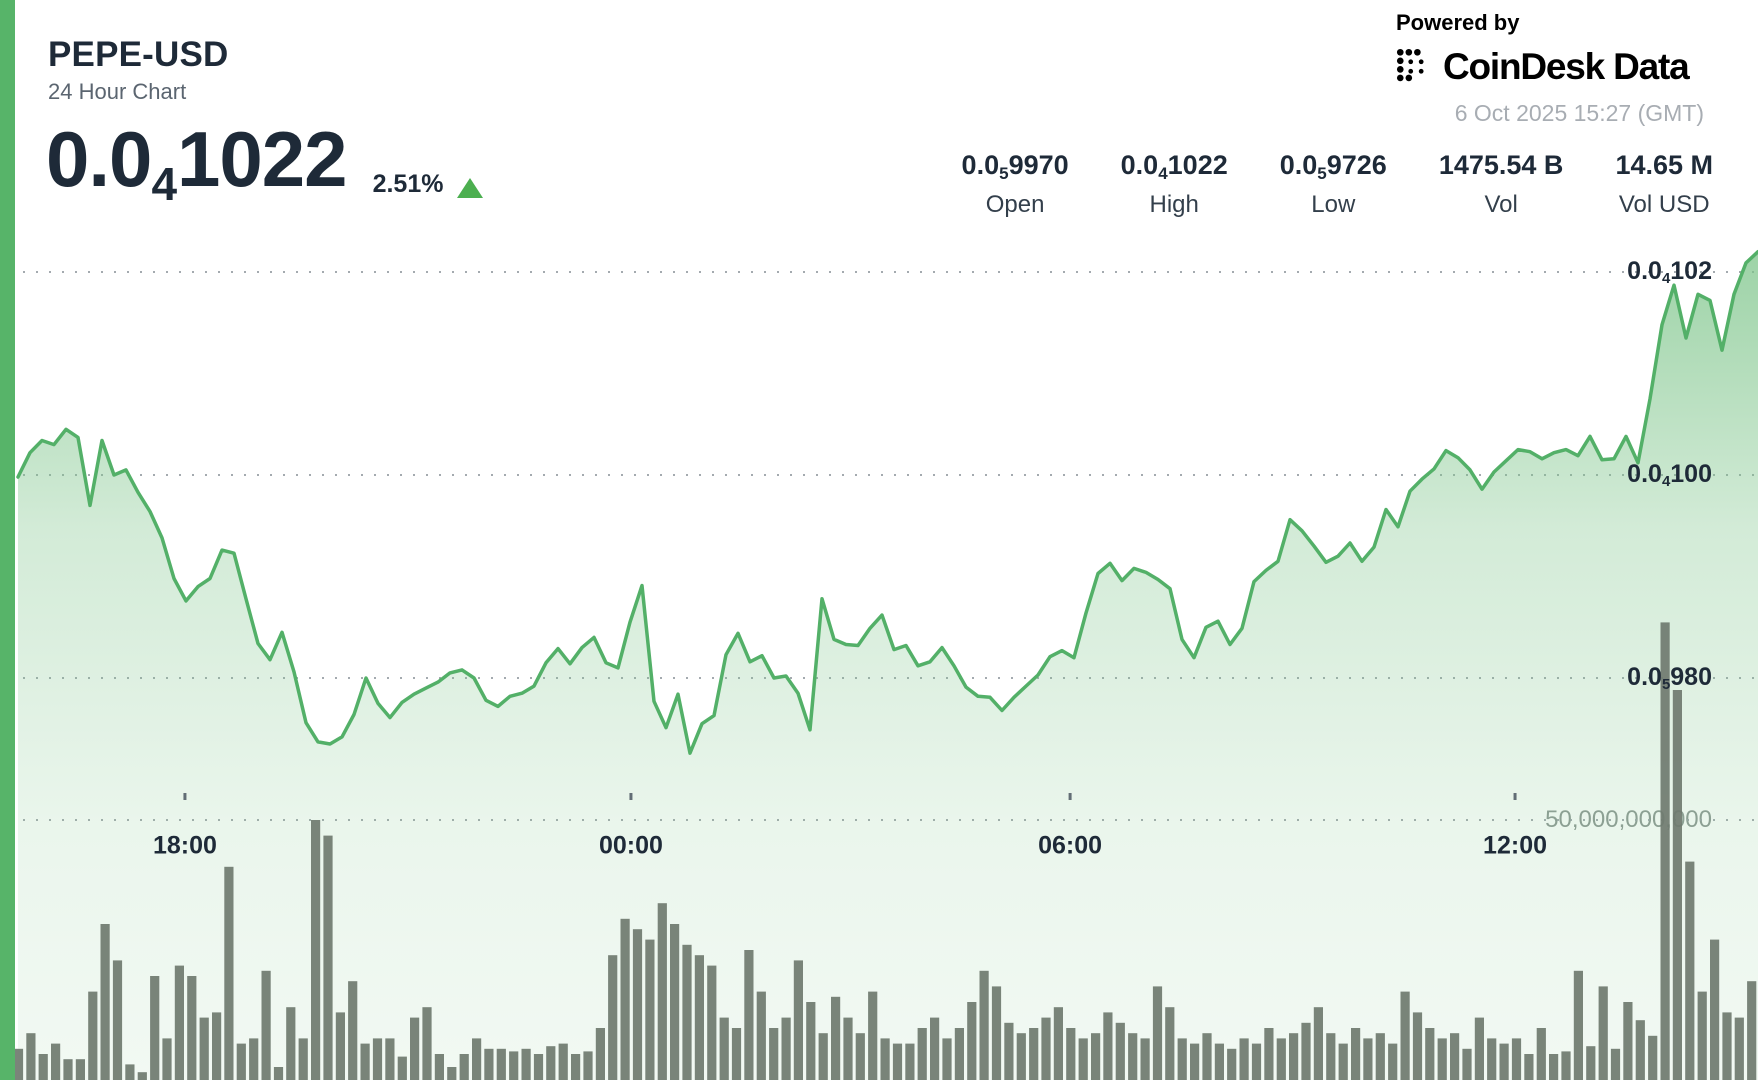  What do you see at coordinates (408, 184) in the screenshot?
I see `change-percent: 2.51%` at bounding box center [408, 184].